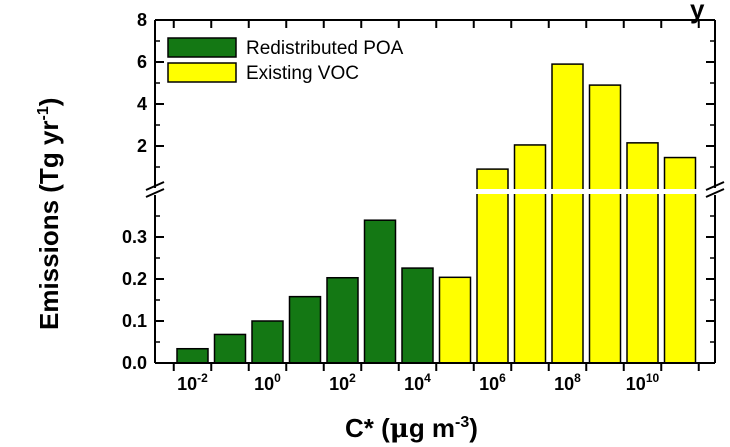 Image resolution: width=730 pixels, height=447 pixels. Describe the element at coordinates (142, 20) in the screenshot. I see `y-tick-label-upper: 8` at that location.